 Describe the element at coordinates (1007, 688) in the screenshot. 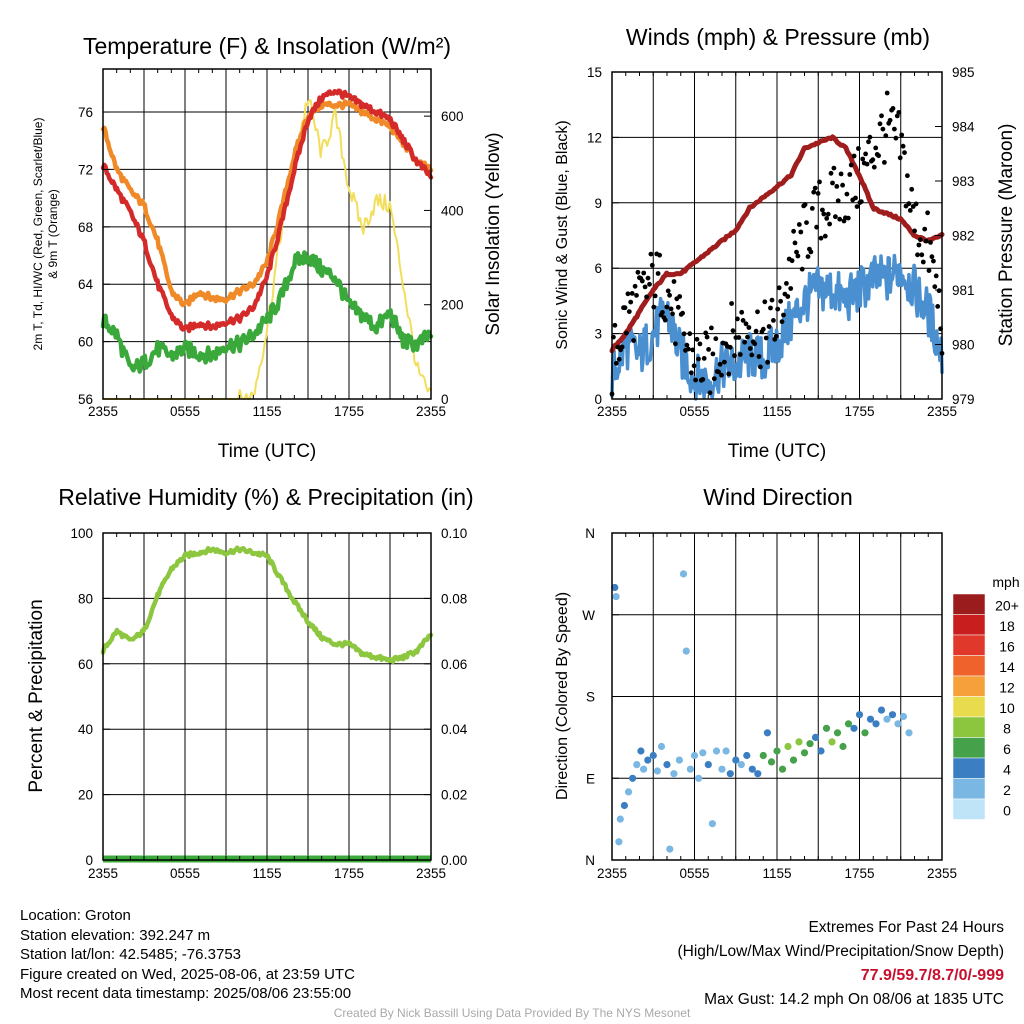

I see `legend-label: 12` at that location.